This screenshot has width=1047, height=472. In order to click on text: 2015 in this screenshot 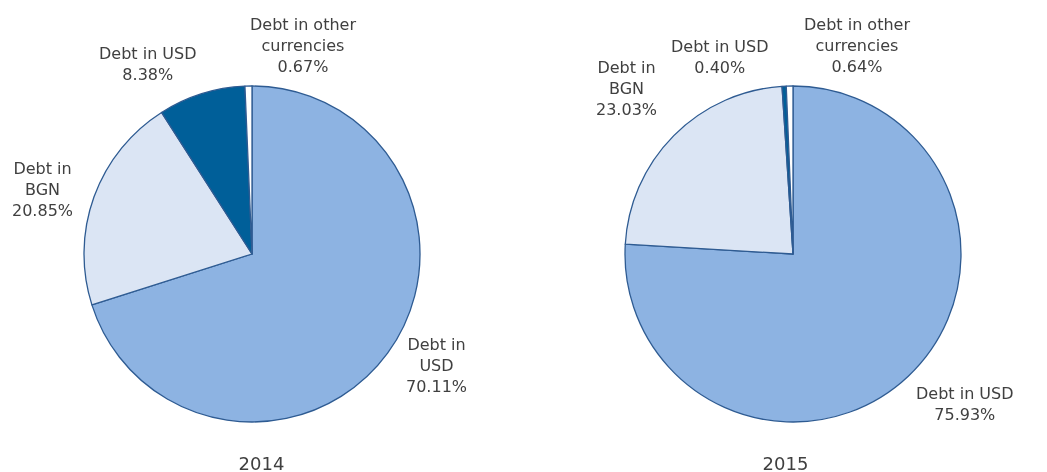, I will do `click(785, 462)`.